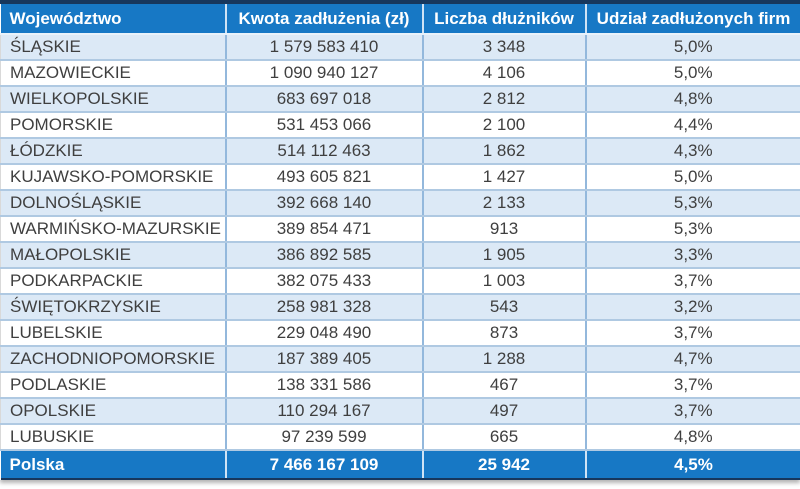 This screenshot has height=489, width=800. What do you see at coordinates (692, 125) in the screenshot?
I see `cell-udzial: 4,4%` at bounding box center [692, 125].